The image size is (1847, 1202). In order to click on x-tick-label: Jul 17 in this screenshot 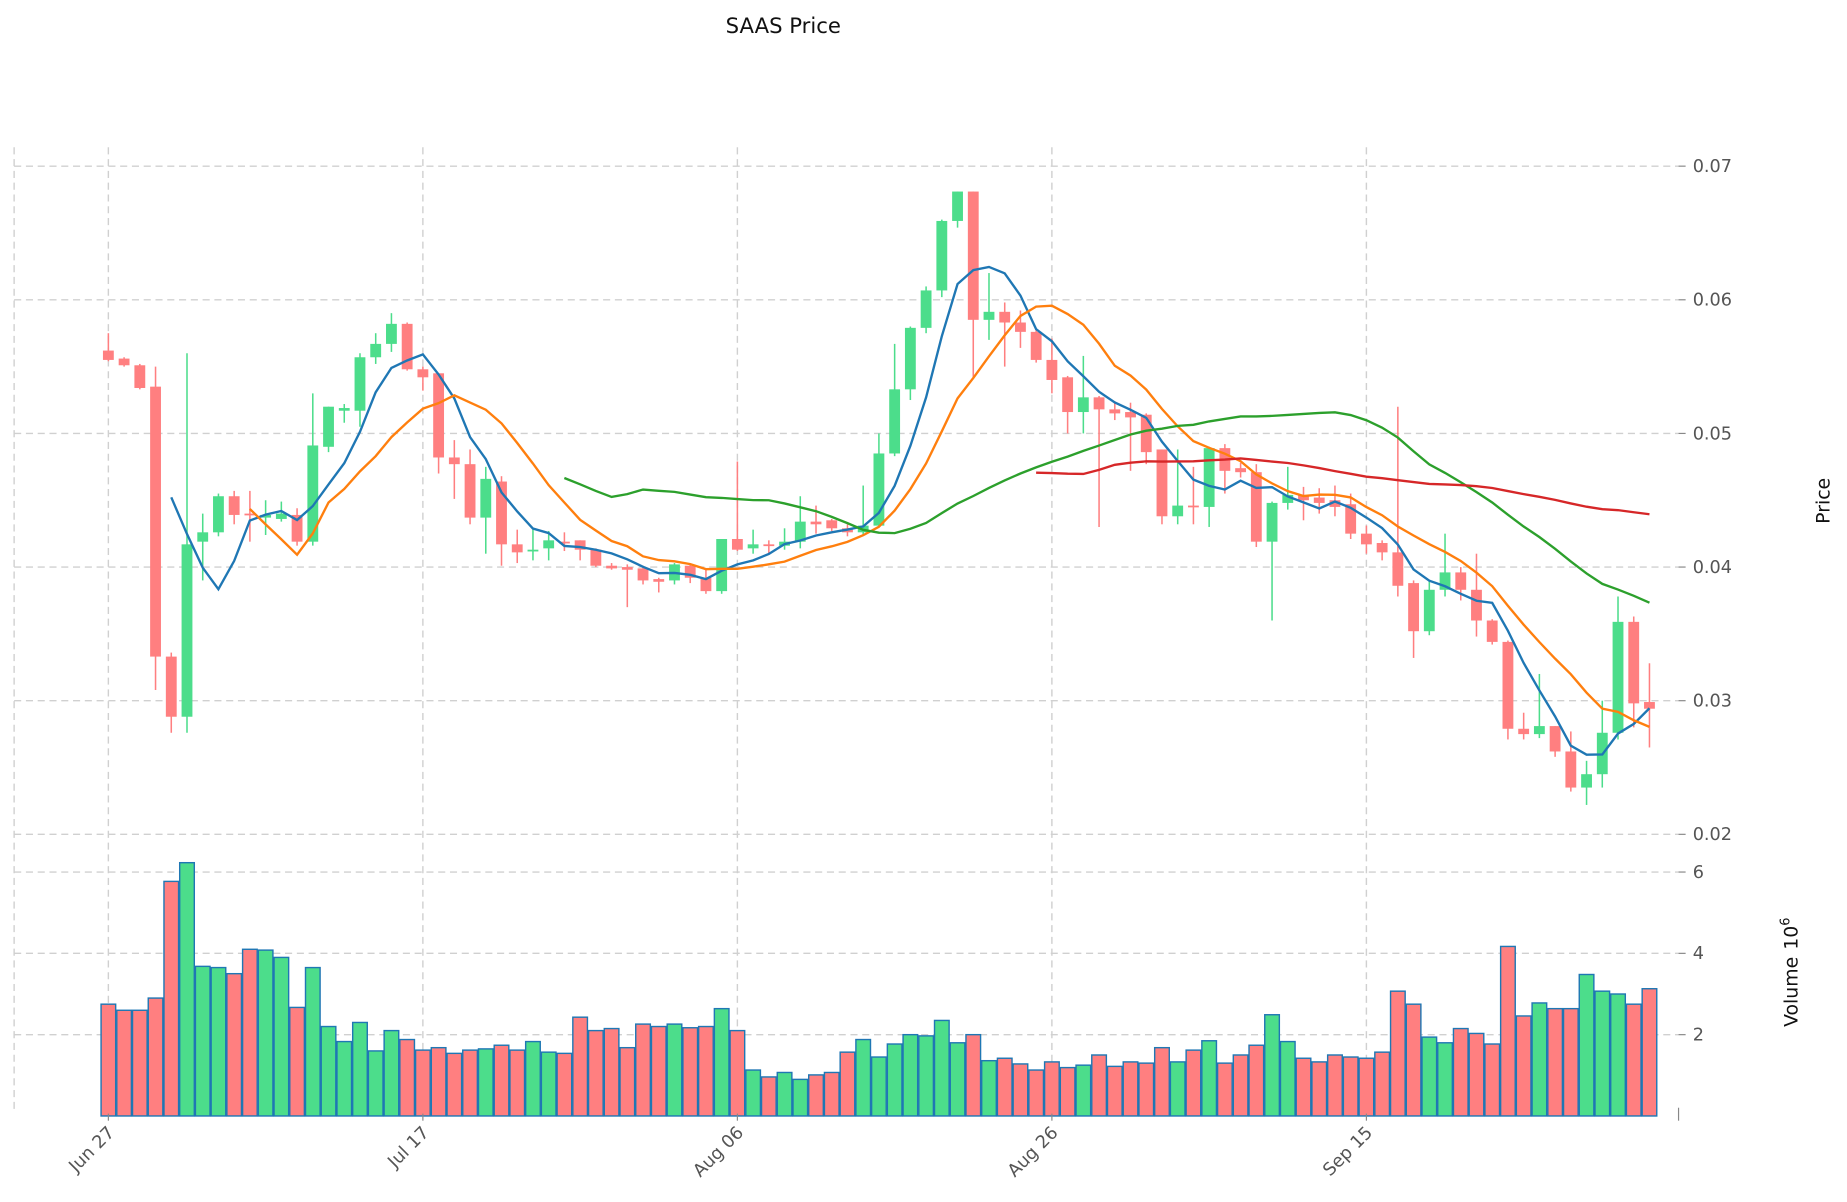, I will do `click(409, 1148)`.